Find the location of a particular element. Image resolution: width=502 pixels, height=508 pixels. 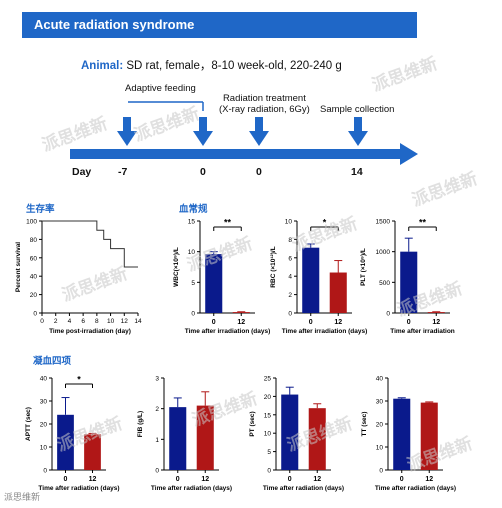

plt-y-tick-label: 0 is located at coordinates (388, 314).